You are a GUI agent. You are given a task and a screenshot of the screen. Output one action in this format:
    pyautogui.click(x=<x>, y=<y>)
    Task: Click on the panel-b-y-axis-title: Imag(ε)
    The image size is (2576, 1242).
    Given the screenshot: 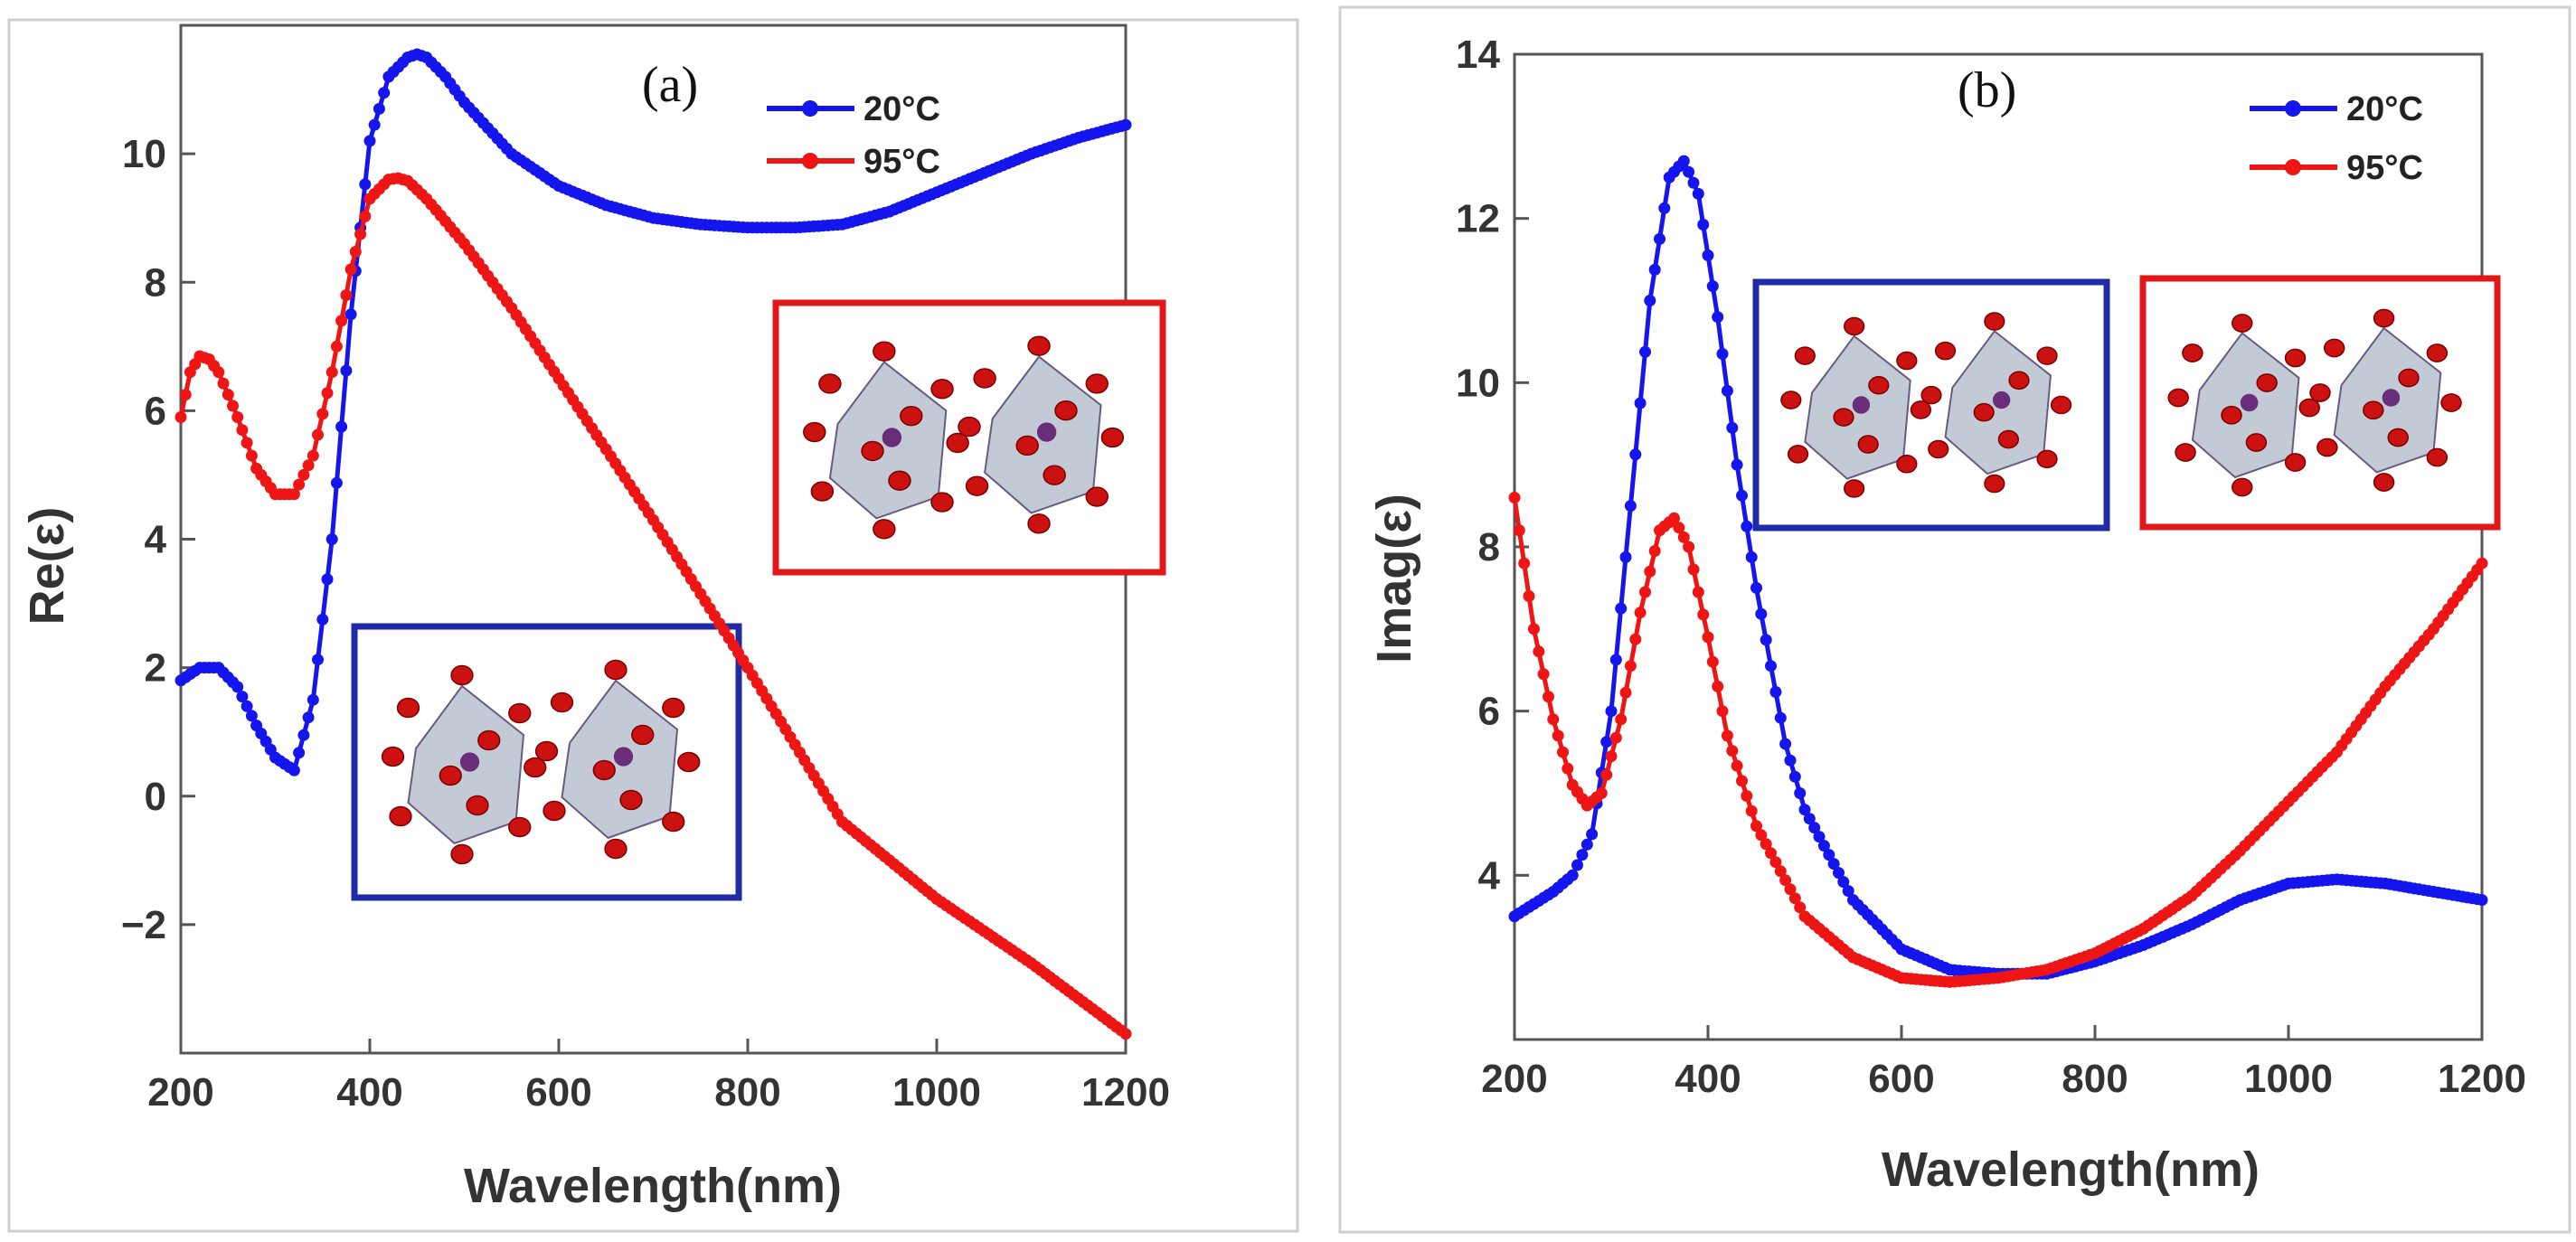 What is the action you would take?
    pyautogui.click(x=1394, y=578)
    